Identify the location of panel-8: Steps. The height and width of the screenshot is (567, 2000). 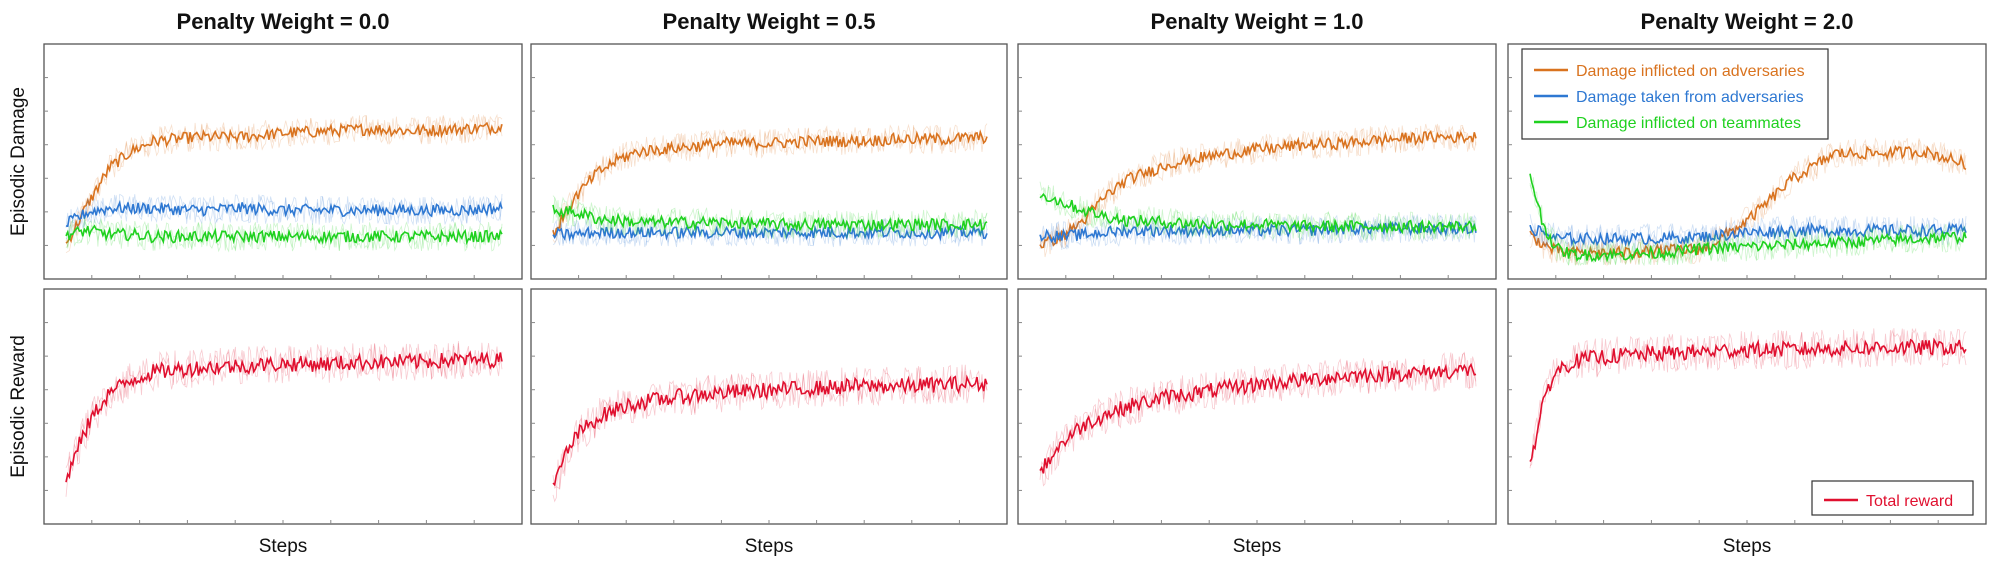
(1747, 422).